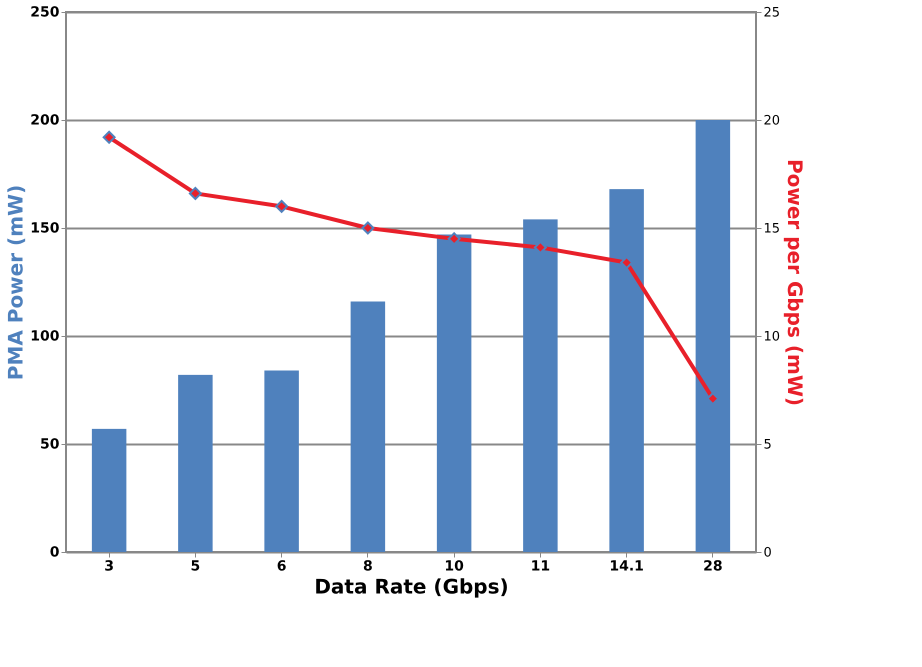  Describe the element at coordinates (540, 566) in the screenshot. I see `x-tick-label: 11` at that location.